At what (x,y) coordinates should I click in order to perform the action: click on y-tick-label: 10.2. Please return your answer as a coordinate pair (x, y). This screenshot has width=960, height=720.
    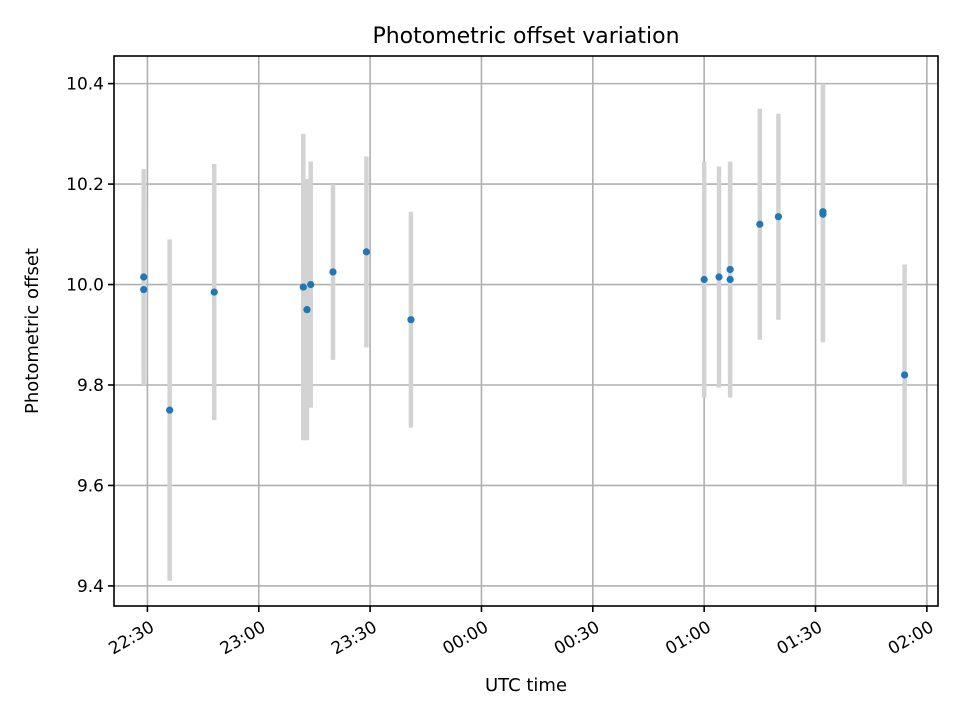
    Looking at the image, I should click on (85, 185).